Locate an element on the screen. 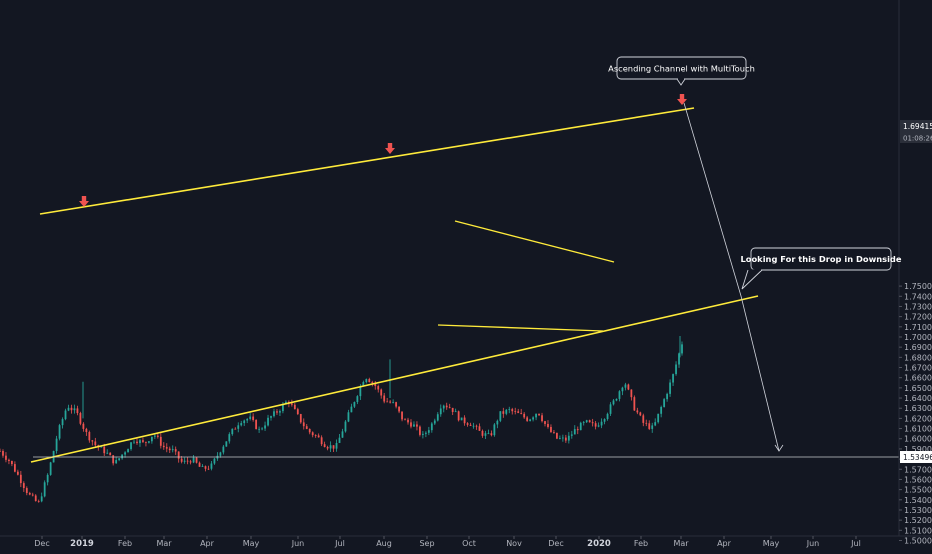 The image size is (932, 554). x-tick-label: Jun is located at coordinates (813, 543).